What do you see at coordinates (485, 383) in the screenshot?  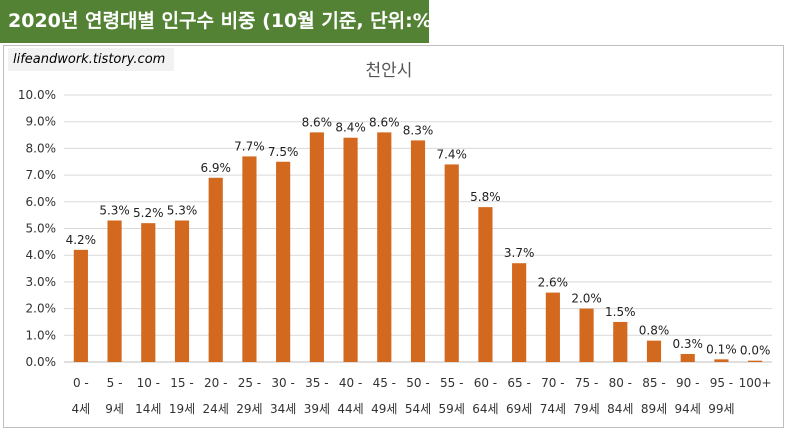 I see `x-tick-label: 60 -` at bounding box center [485, 383].